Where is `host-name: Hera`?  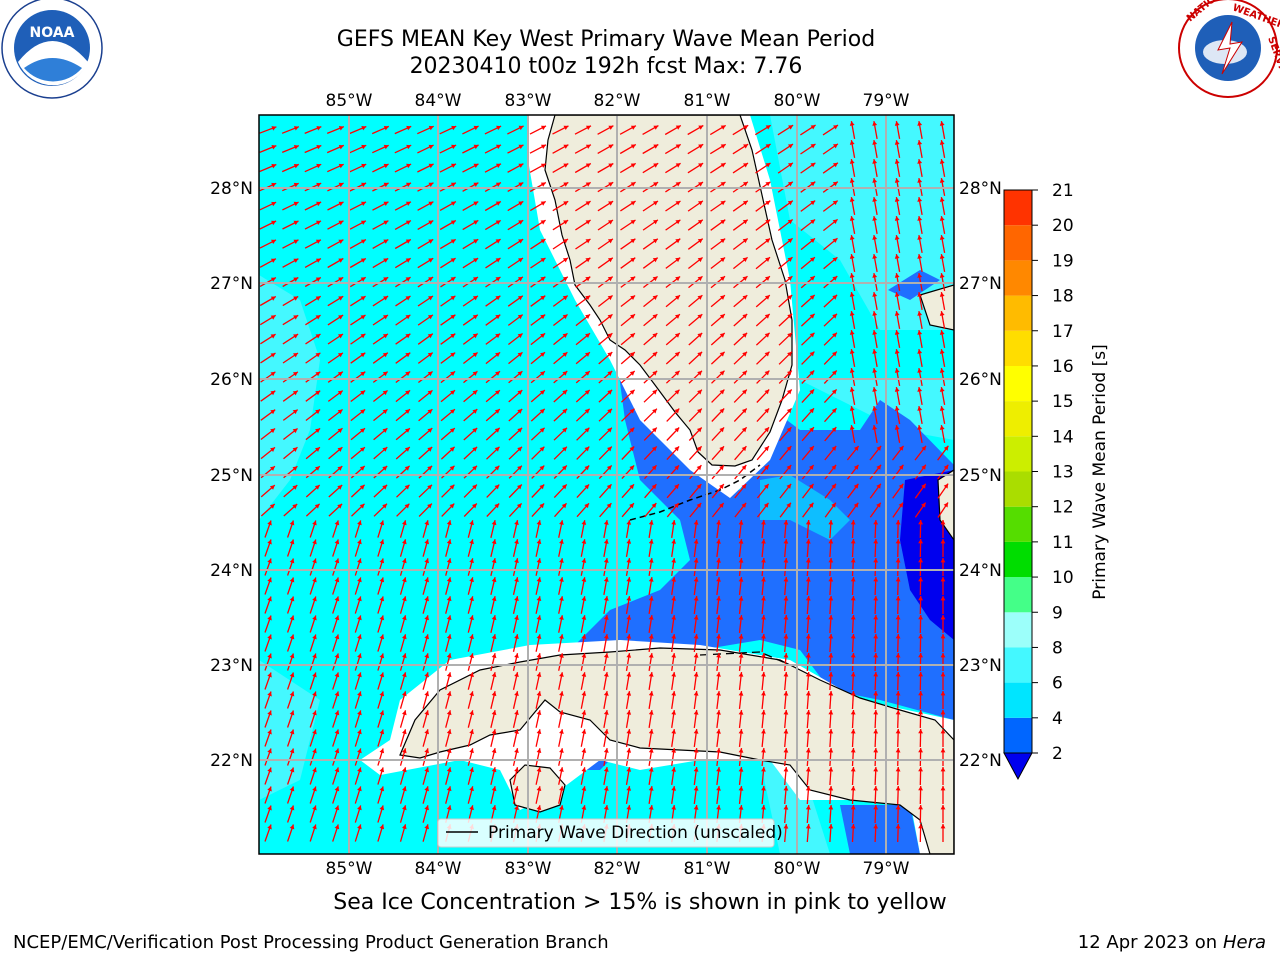 host-name: Hera is located at coordinates (1244, 942).